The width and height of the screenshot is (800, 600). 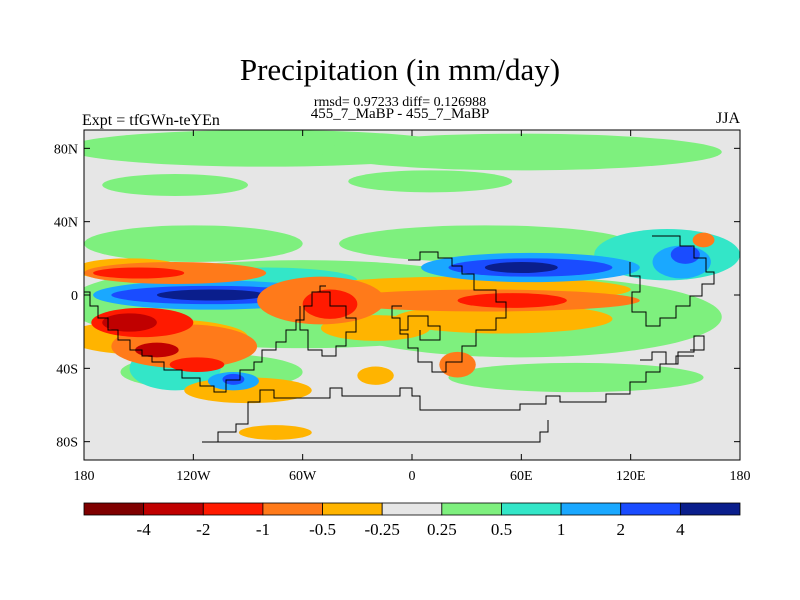 I want to click on y-tick-label: 80S, so click(x=67, y=443).